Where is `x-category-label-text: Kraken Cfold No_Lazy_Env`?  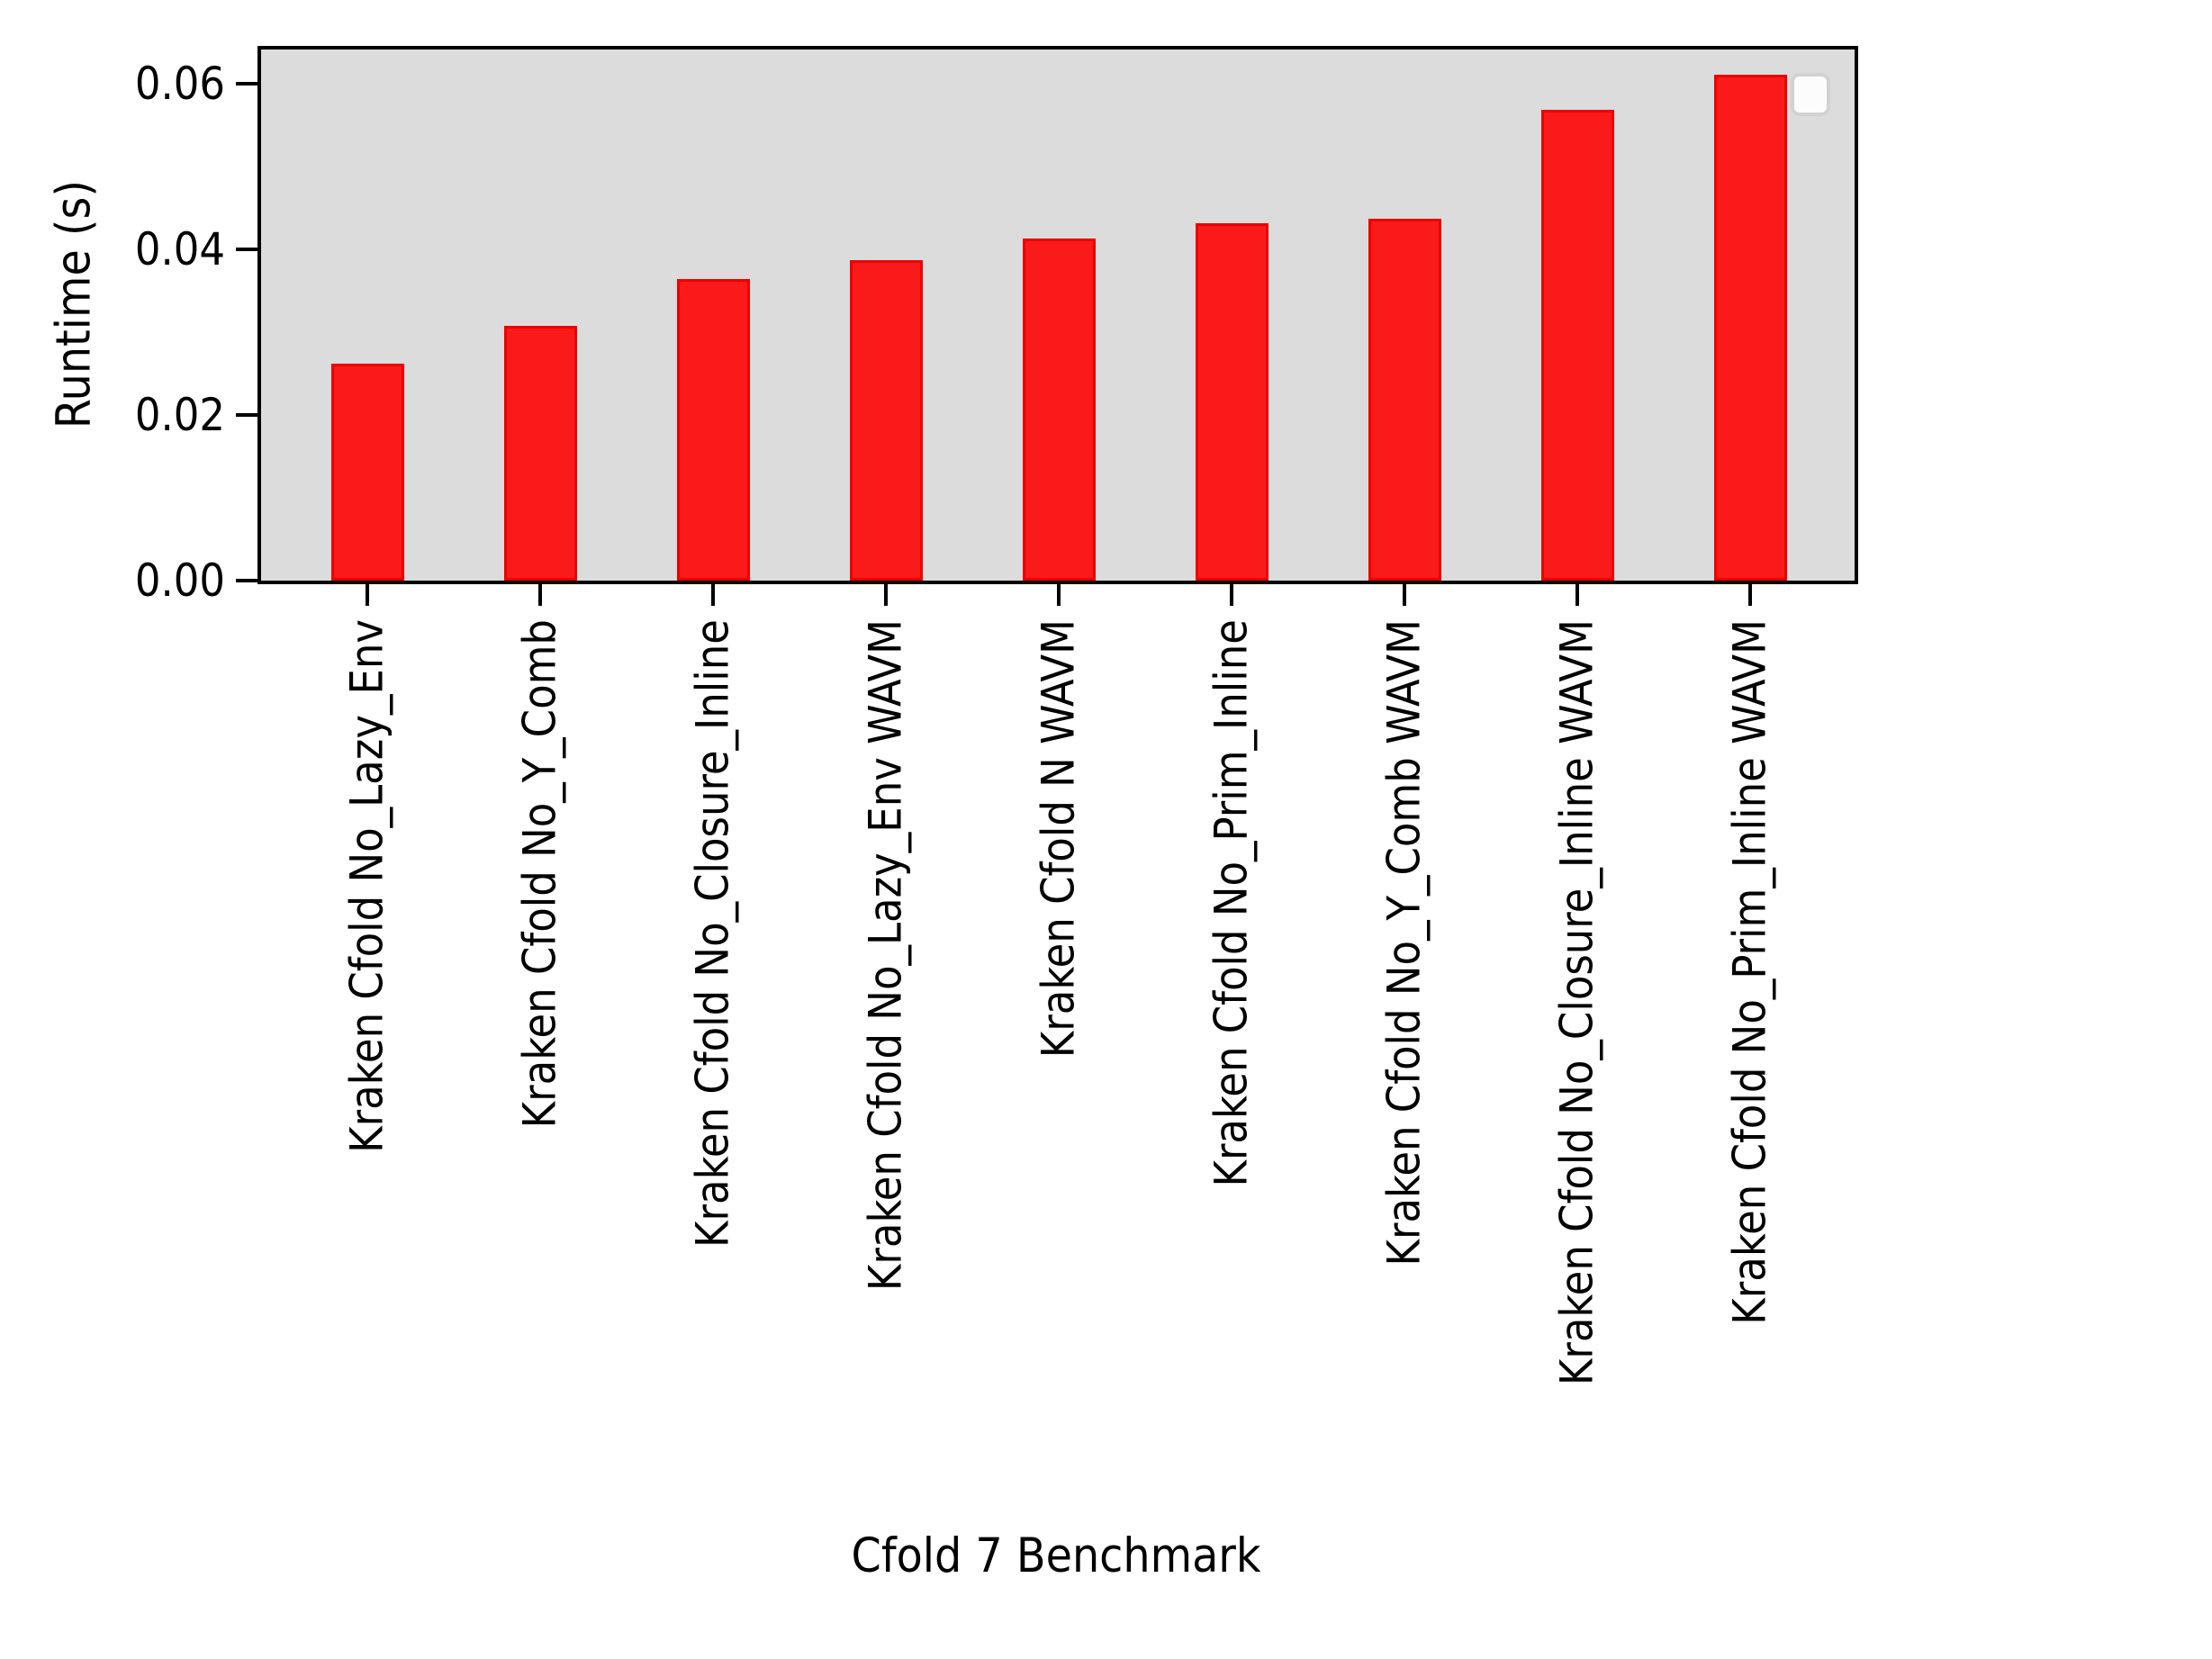
x-category-label-text: Kraken Cfold No_Lazy_Env is located at coordinates (366, 886).